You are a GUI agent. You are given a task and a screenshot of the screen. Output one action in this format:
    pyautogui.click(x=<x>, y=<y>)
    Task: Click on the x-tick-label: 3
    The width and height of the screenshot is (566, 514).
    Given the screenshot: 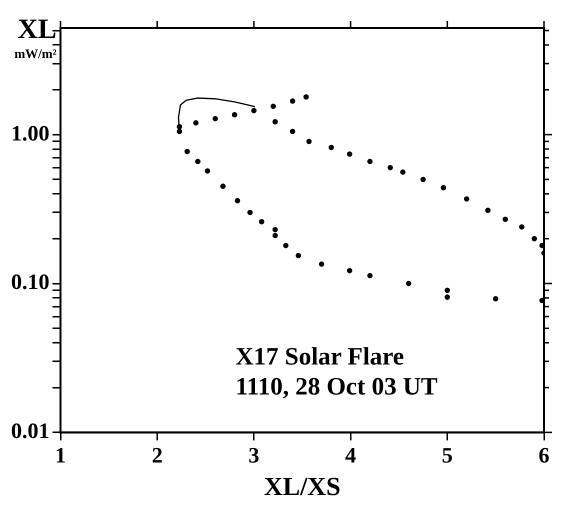 What is the action you would take?
    pyautogui.click(x=254, y=455)
    